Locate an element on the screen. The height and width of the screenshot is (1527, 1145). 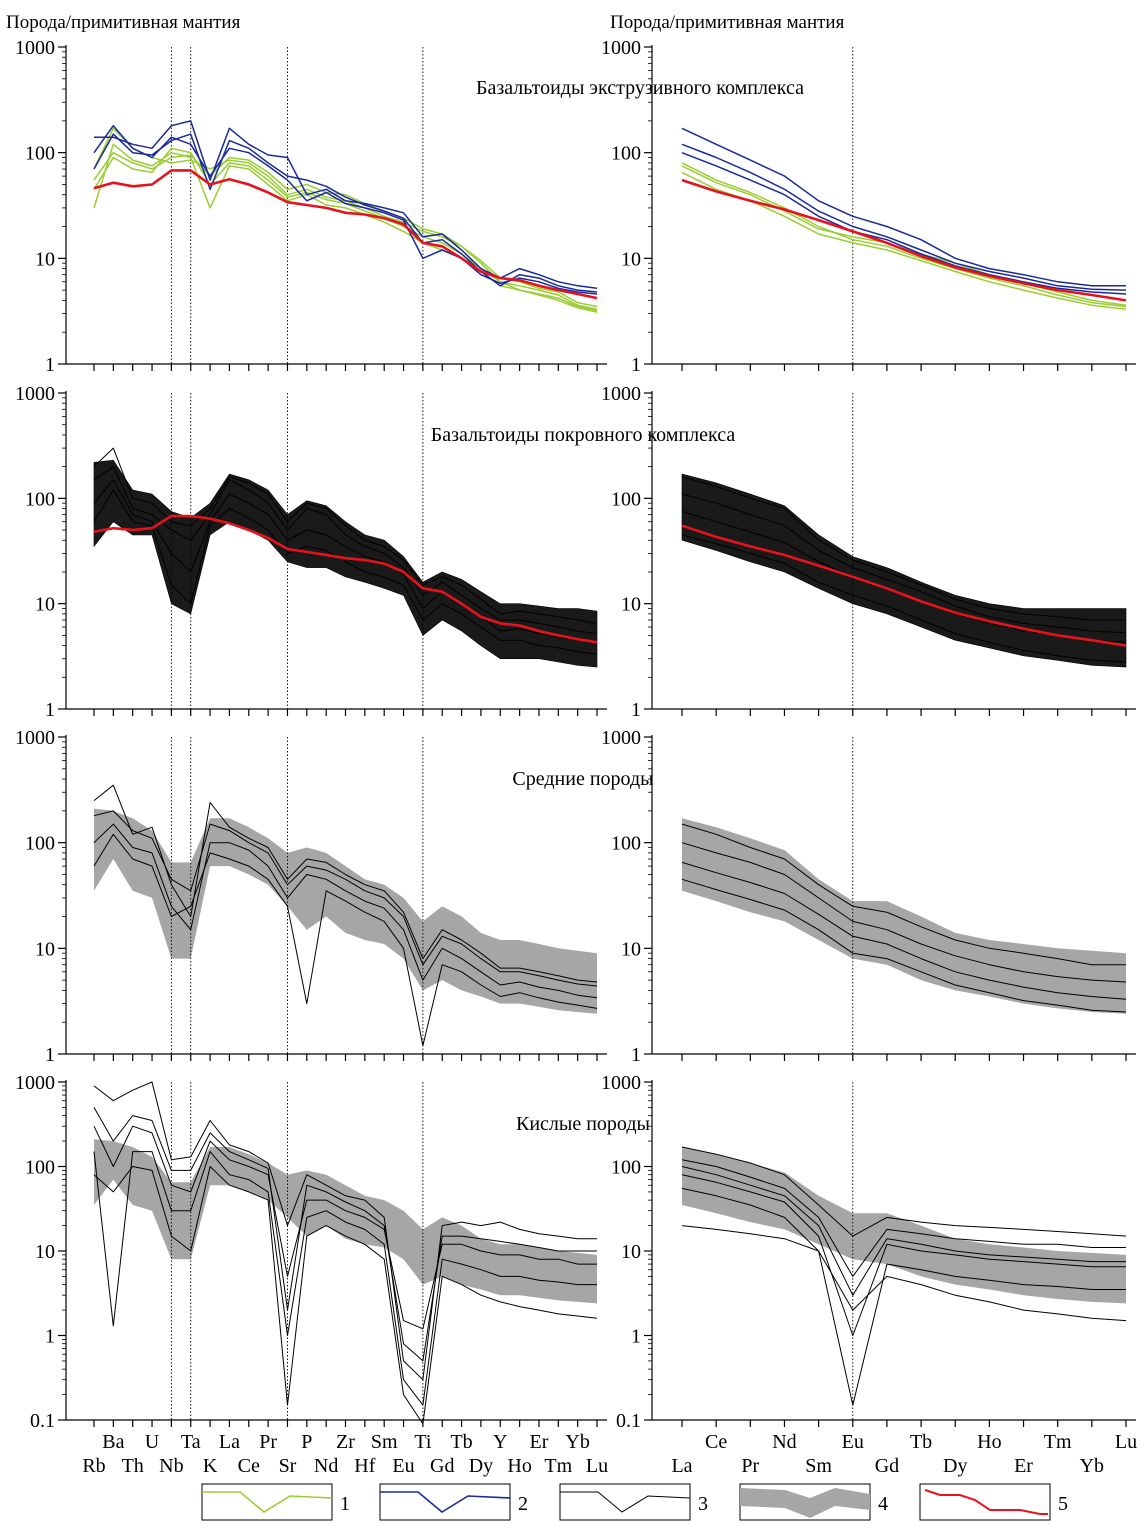
x-tick-label: Rb is located at coordinates (93, 1466).